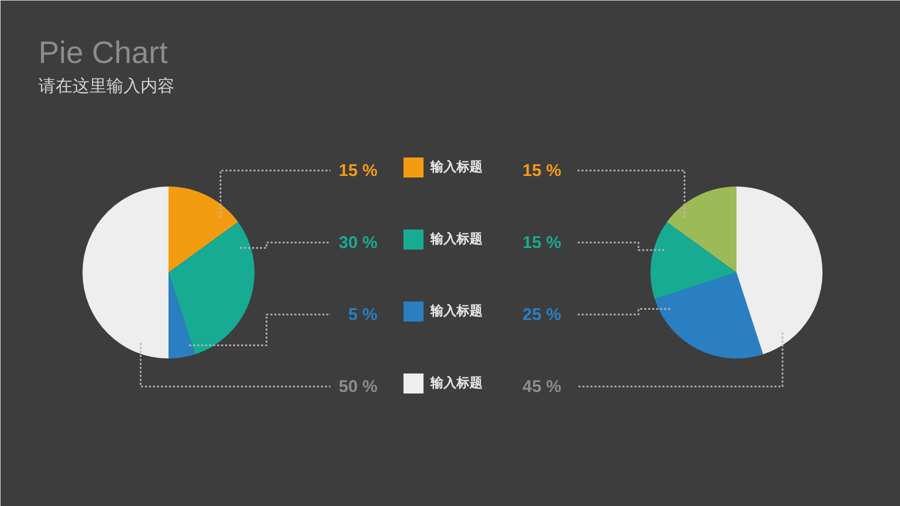 The image size is (900, 506). I want to click on chart-title: Pie Chart, so click(103, 52).